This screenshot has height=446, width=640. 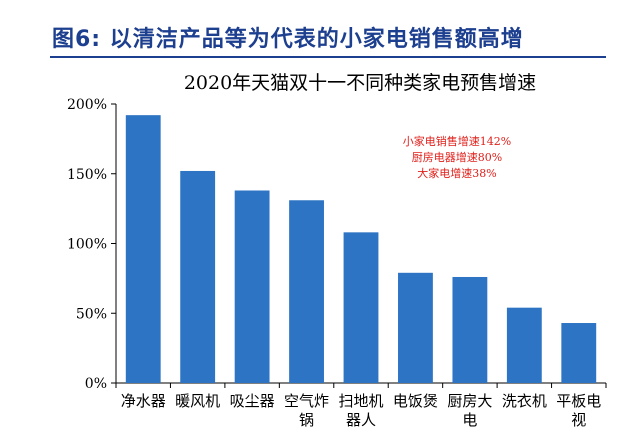 I want to click on y-tick-label: 150%, so click(x=87, y=175).